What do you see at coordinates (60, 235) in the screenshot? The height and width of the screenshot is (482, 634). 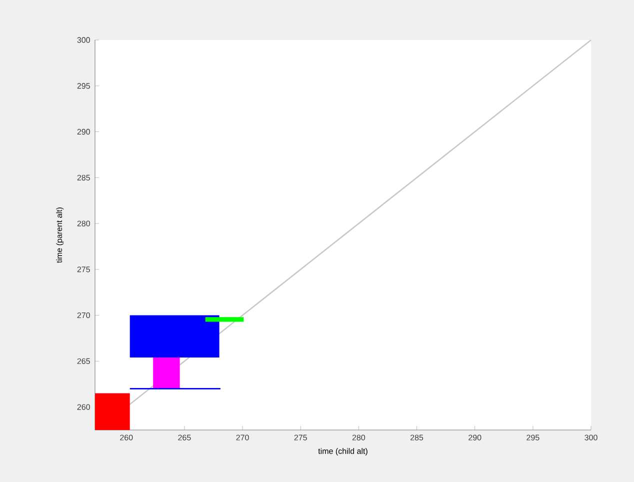 I see `y-axis-title: time (parent alt)` at bounding box center [60, 235].